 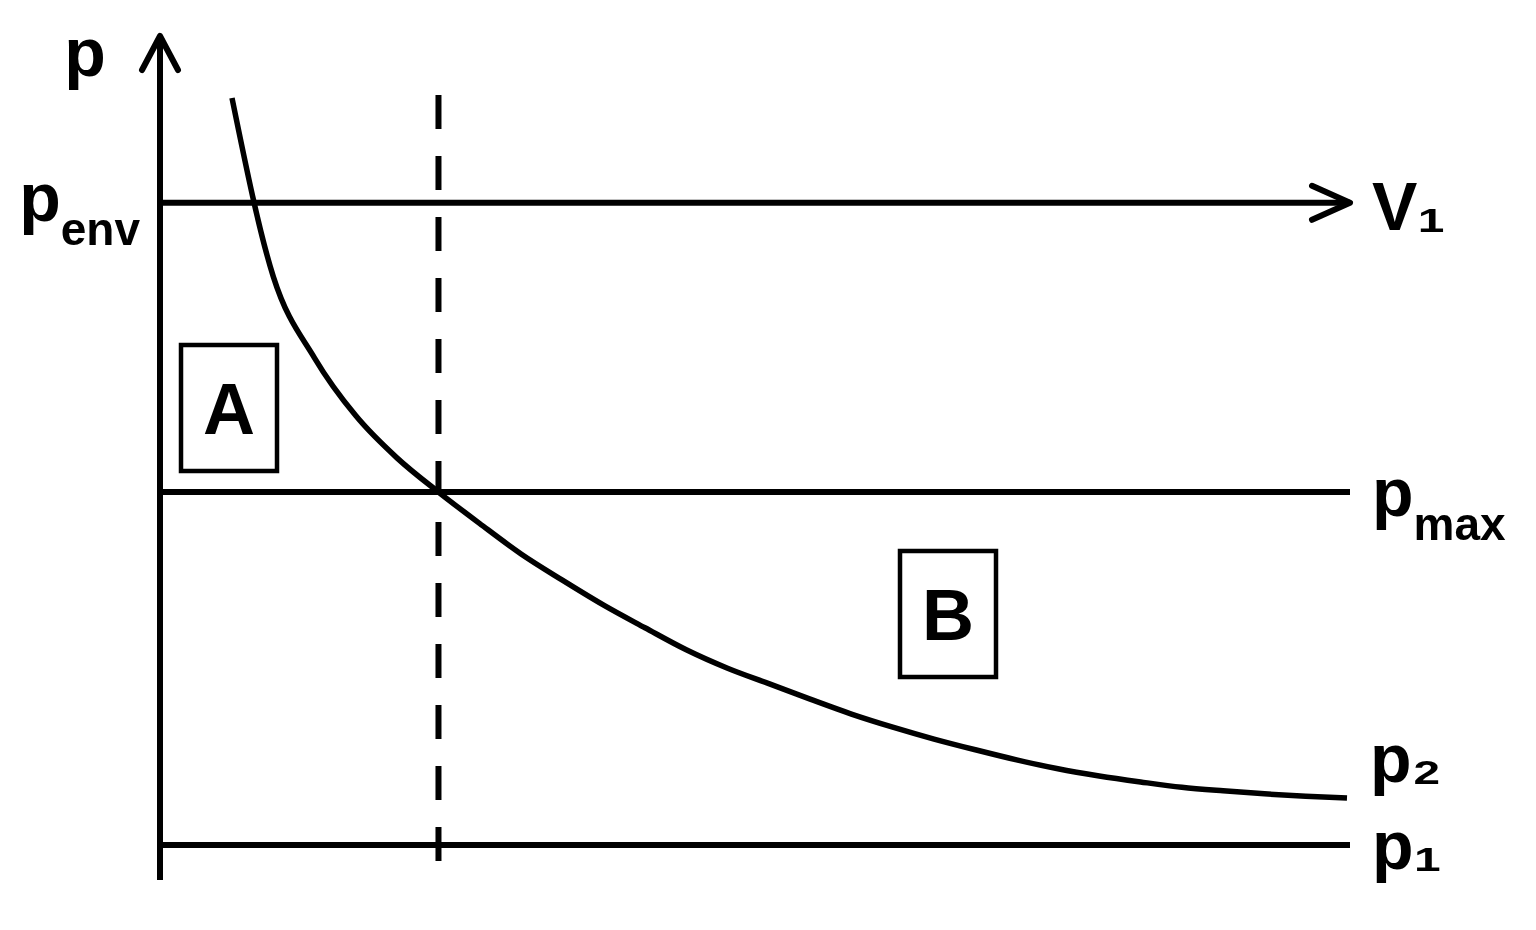 I want to click on ref-line-label: p₁, so click(x=1407, y=845).